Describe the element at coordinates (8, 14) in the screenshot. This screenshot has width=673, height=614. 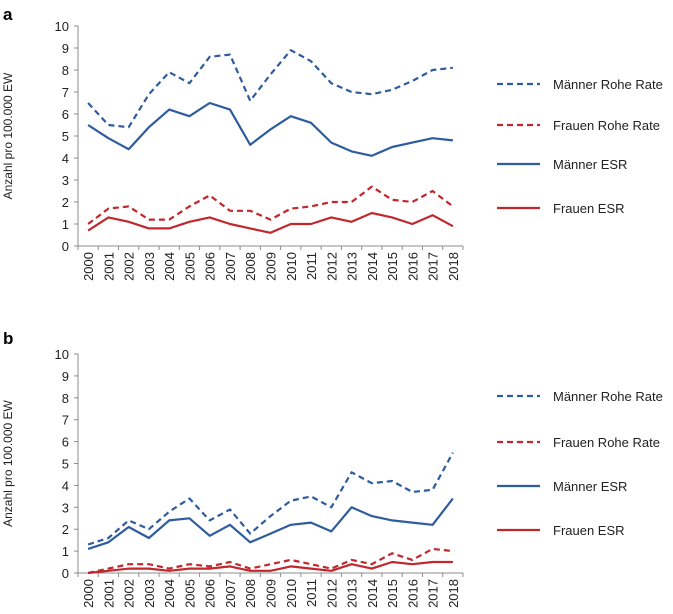
I see `panel-label: a` at that location.